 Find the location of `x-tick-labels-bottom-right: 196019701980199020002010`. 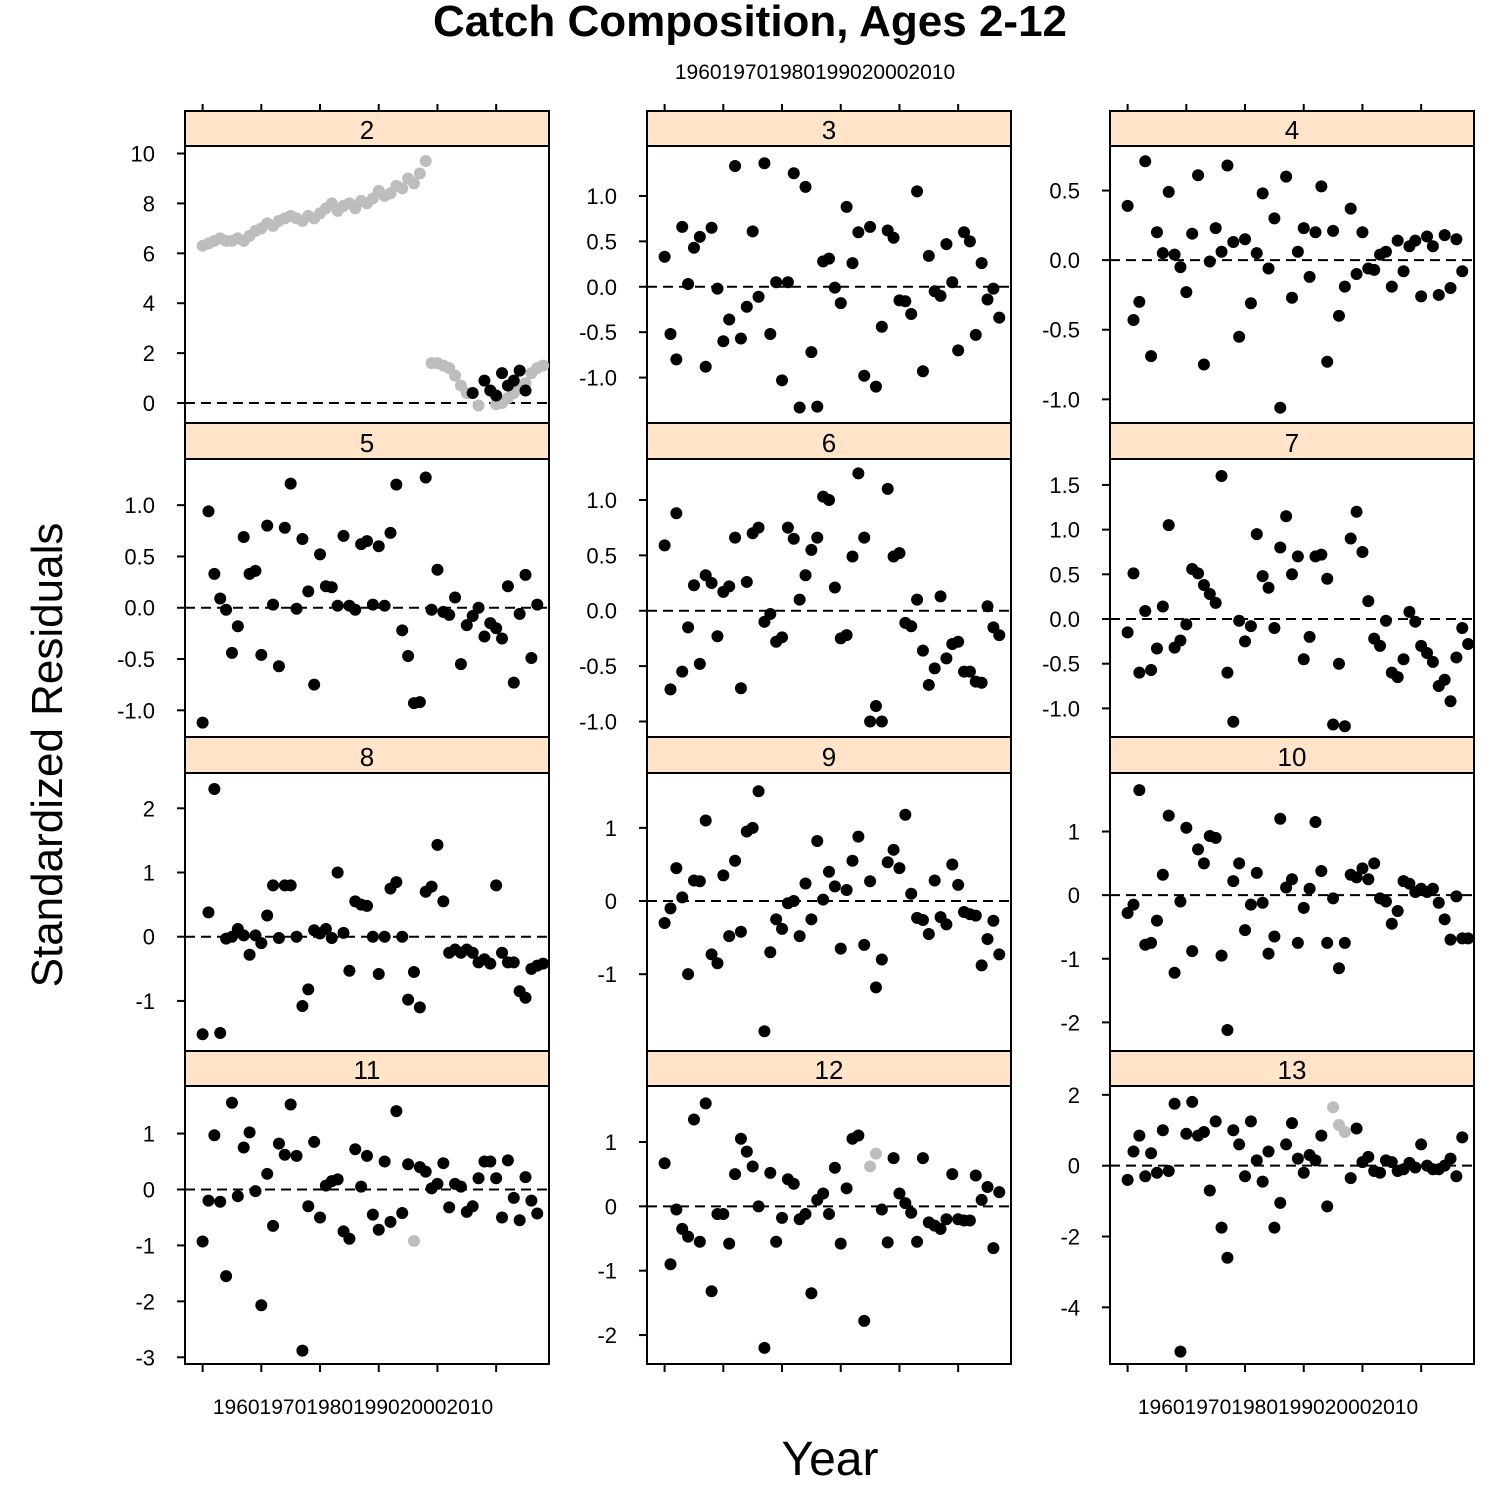

x-tick-labels-bottom-right: 196019701980199020002010 is located at coordinates (1278, 1407).